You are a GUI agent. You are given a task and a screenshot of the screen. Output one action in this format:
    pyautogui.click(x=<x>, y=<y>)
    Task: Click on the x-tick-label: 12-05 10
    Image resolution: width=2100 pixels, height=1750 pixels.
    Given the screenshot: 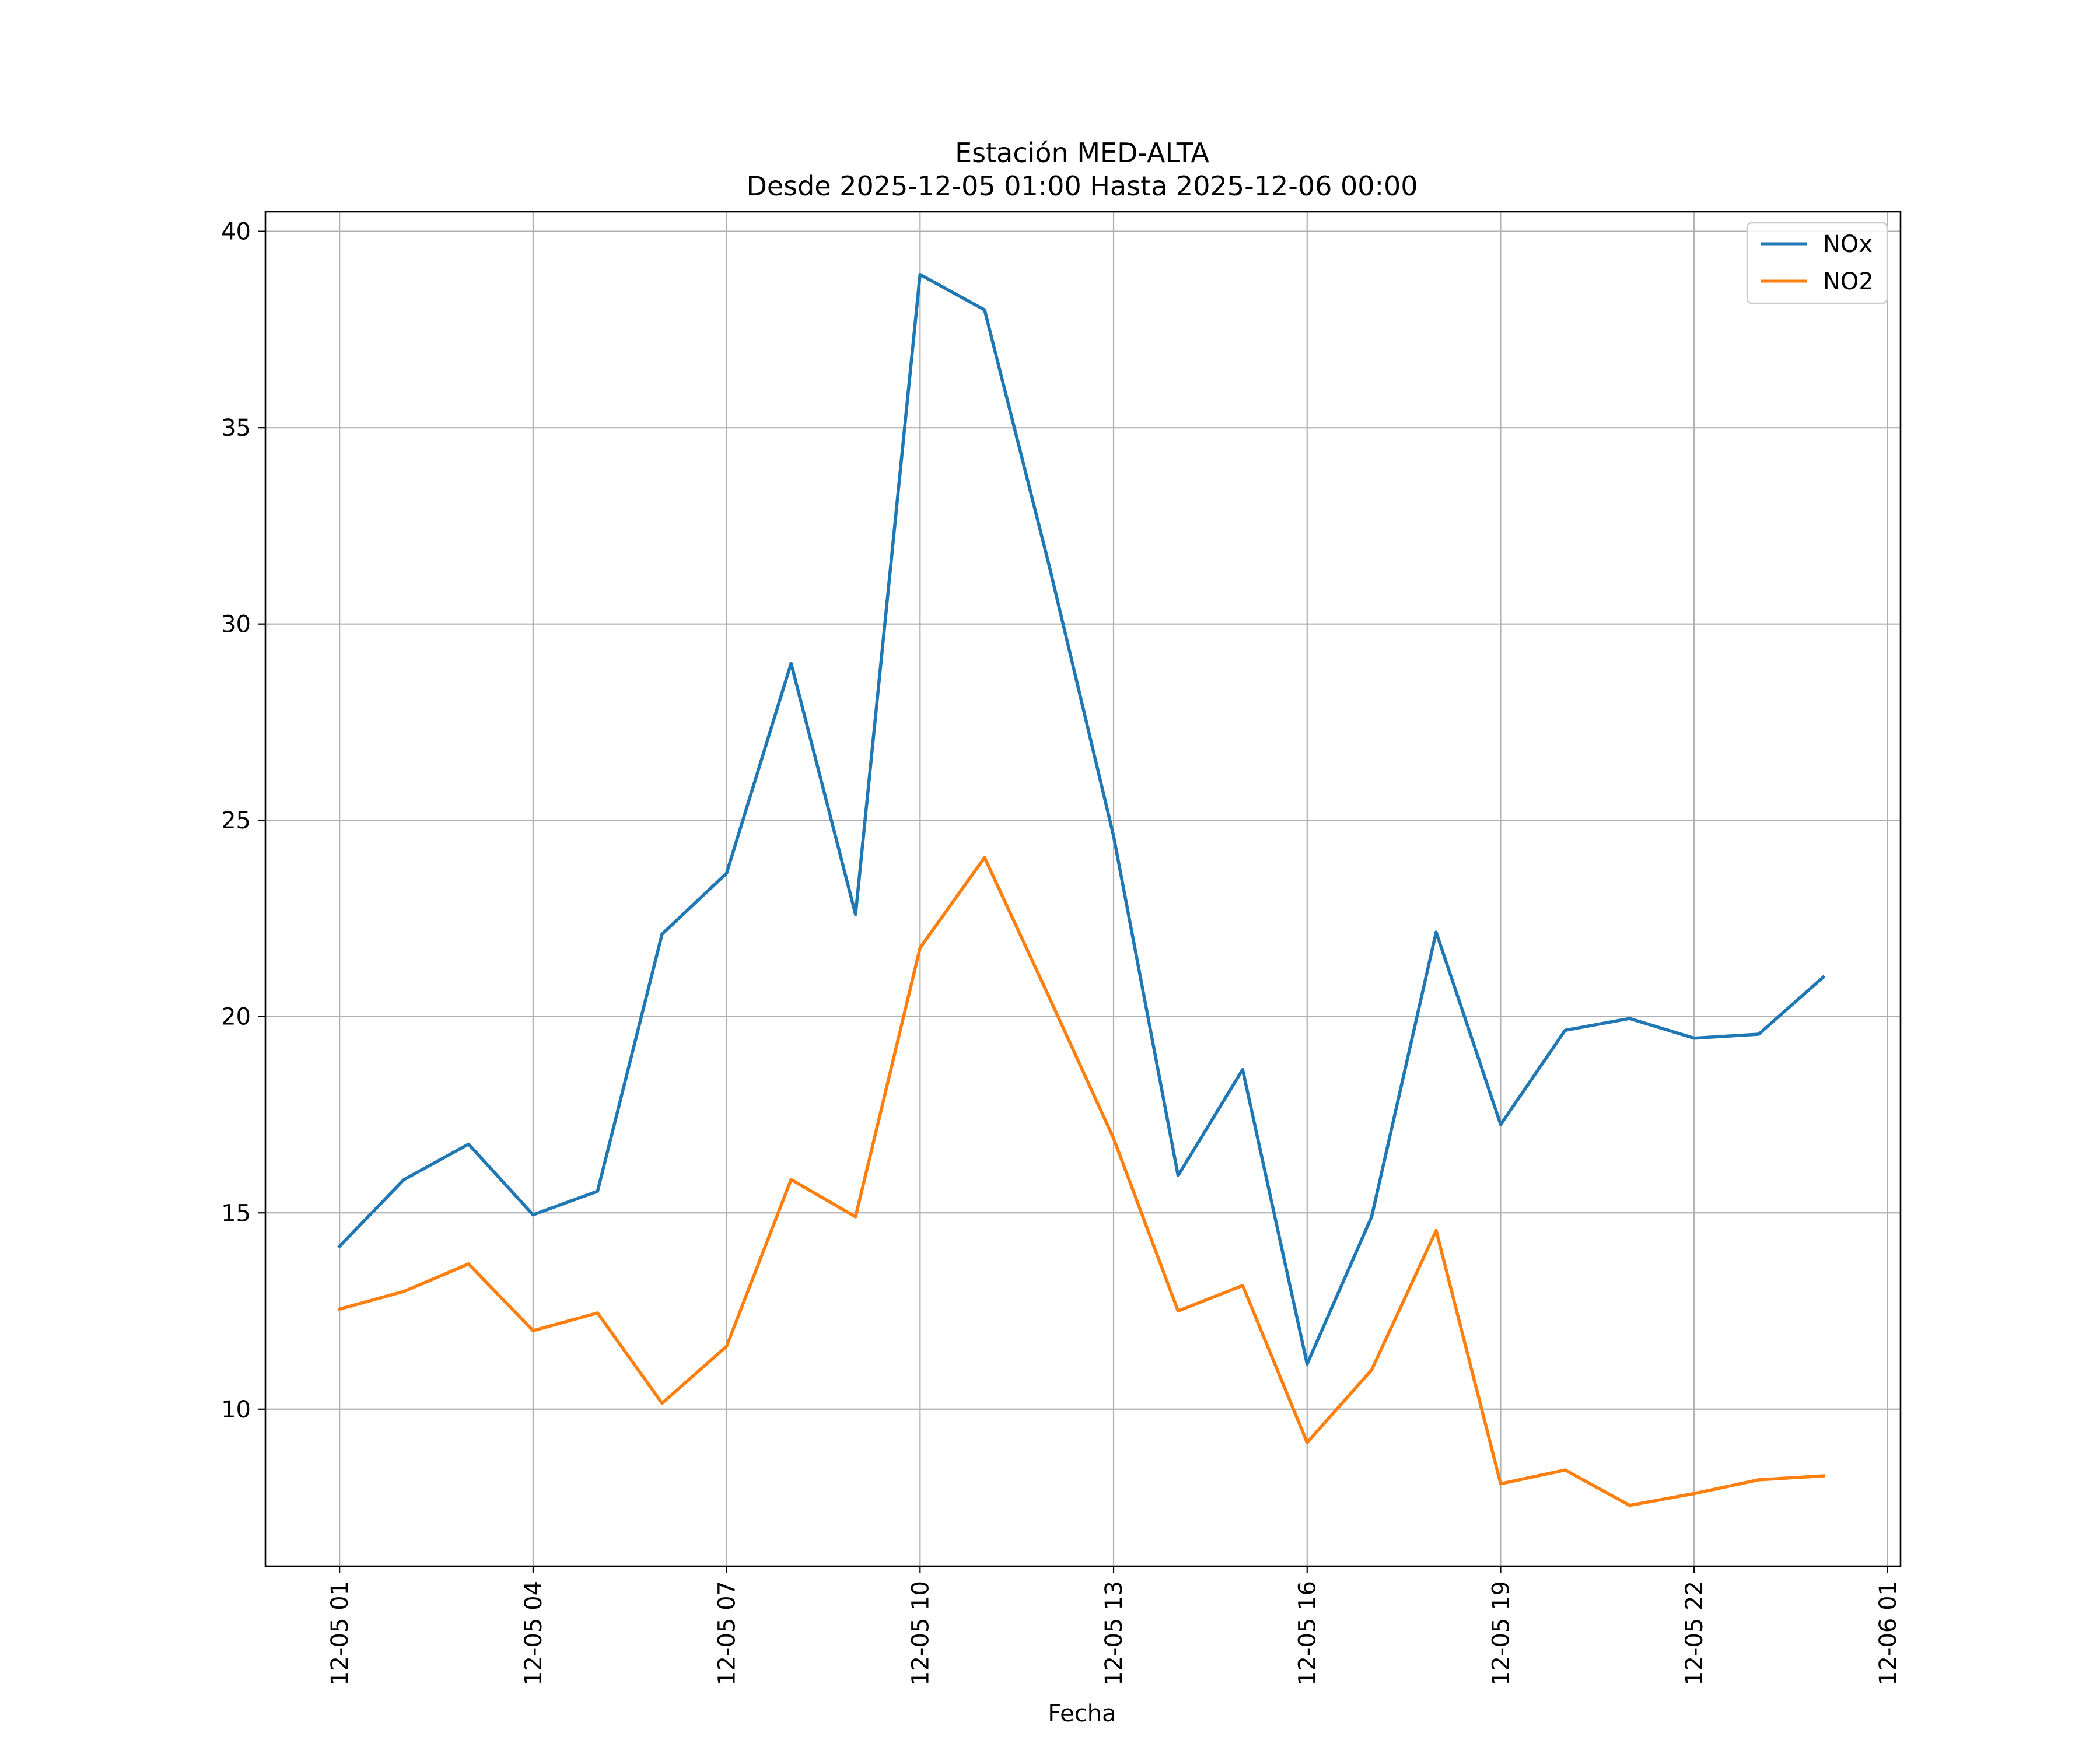 What is the action you would take?
    pyautogui.click(x=921, y=1633)
    